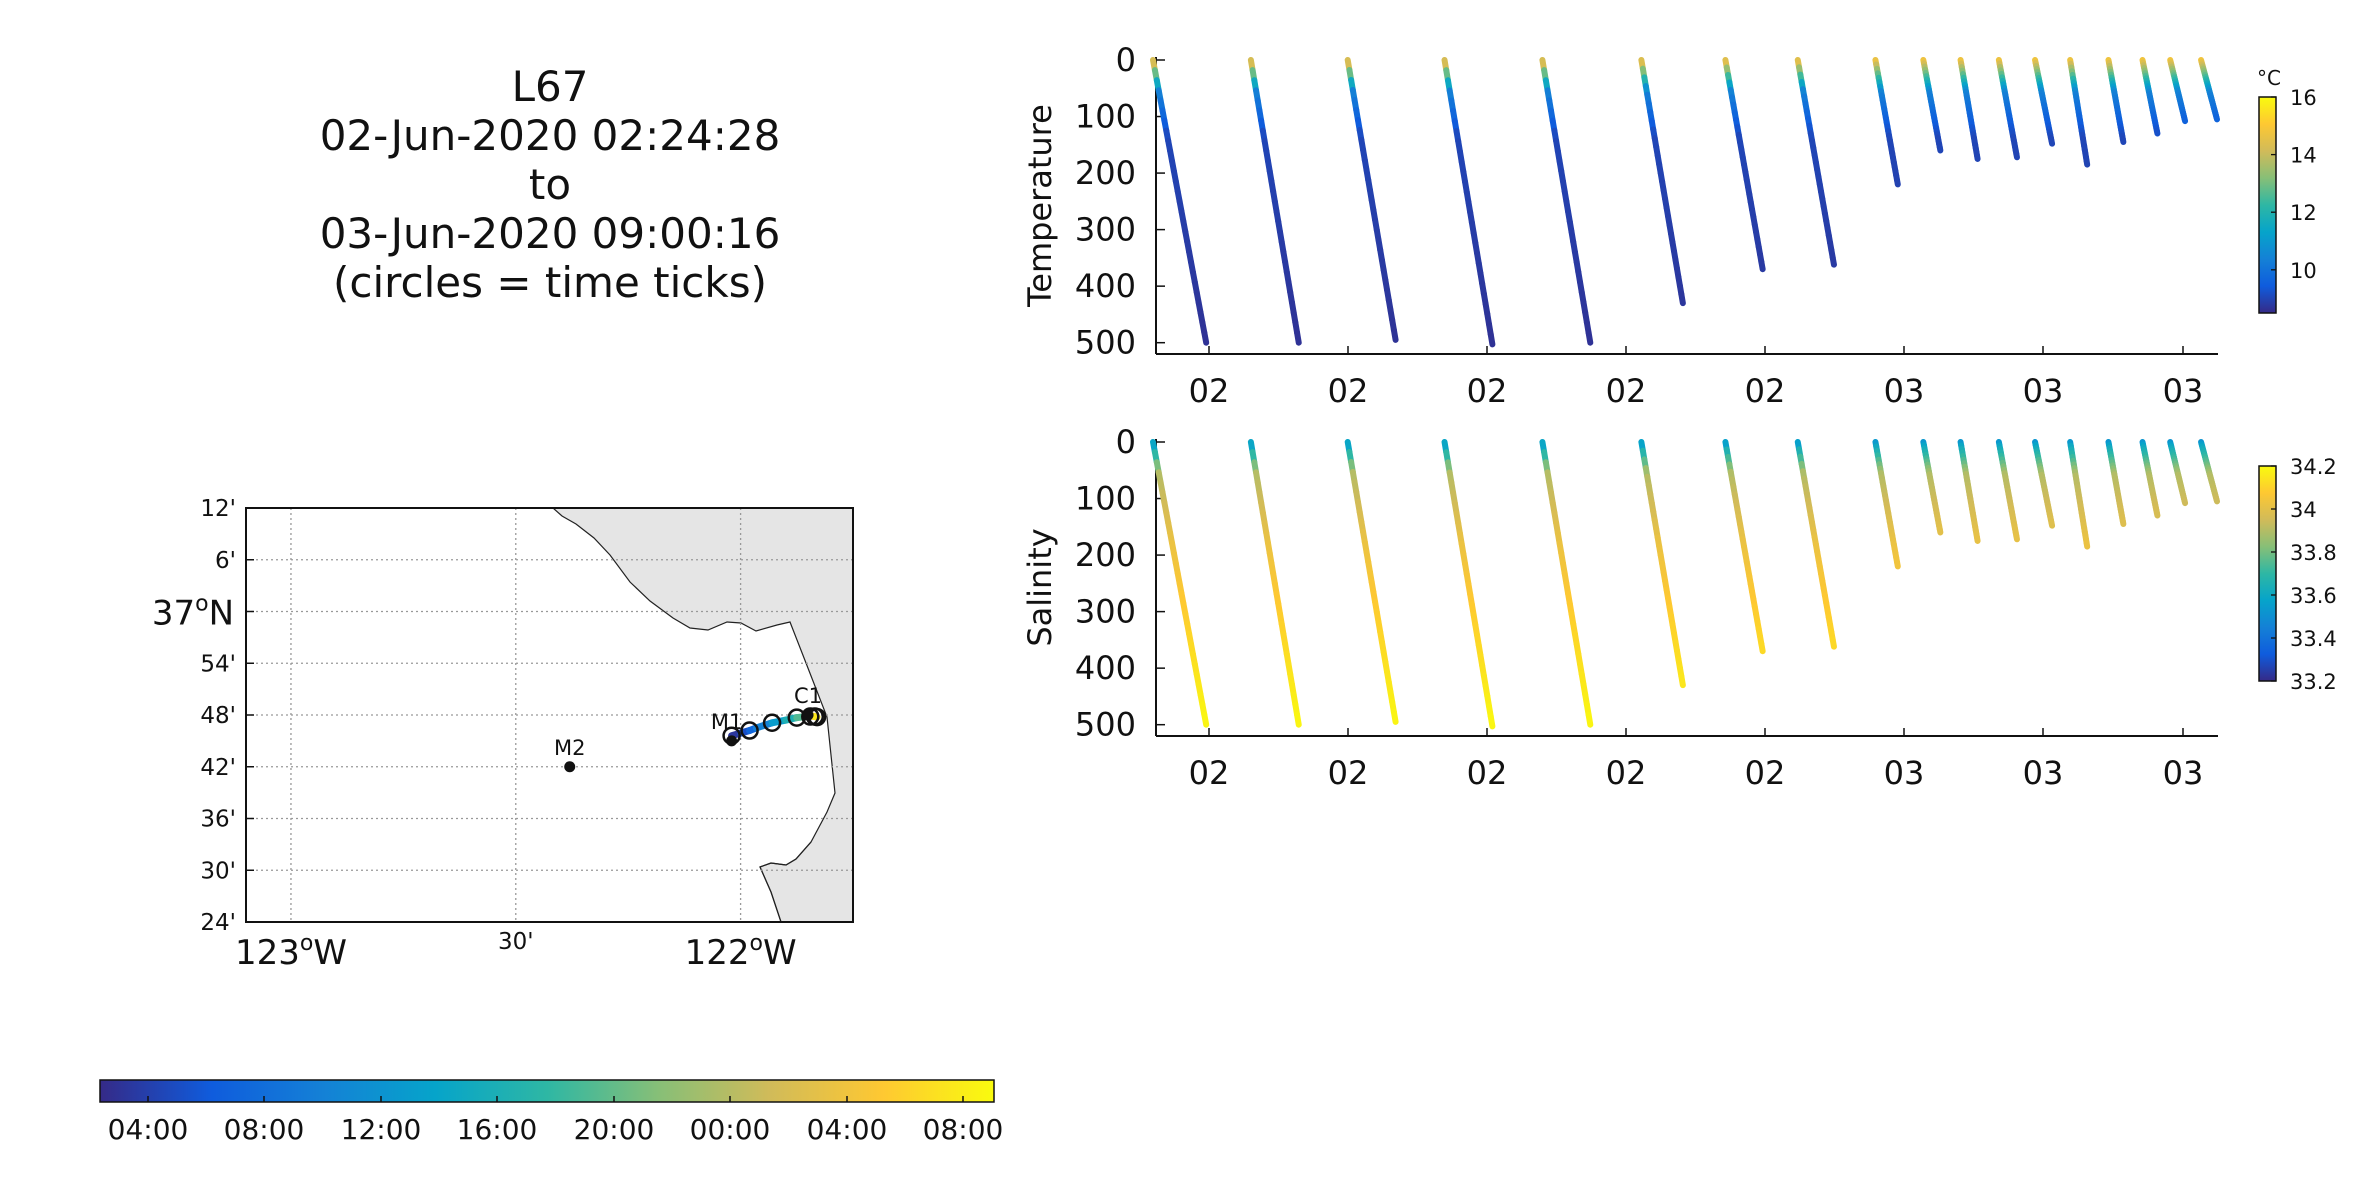 This screenshot has width=2362, height=1181. Describe the element at coordinates (808, 696) in the screenshot. I see `station-label-c1: C1` at that location.